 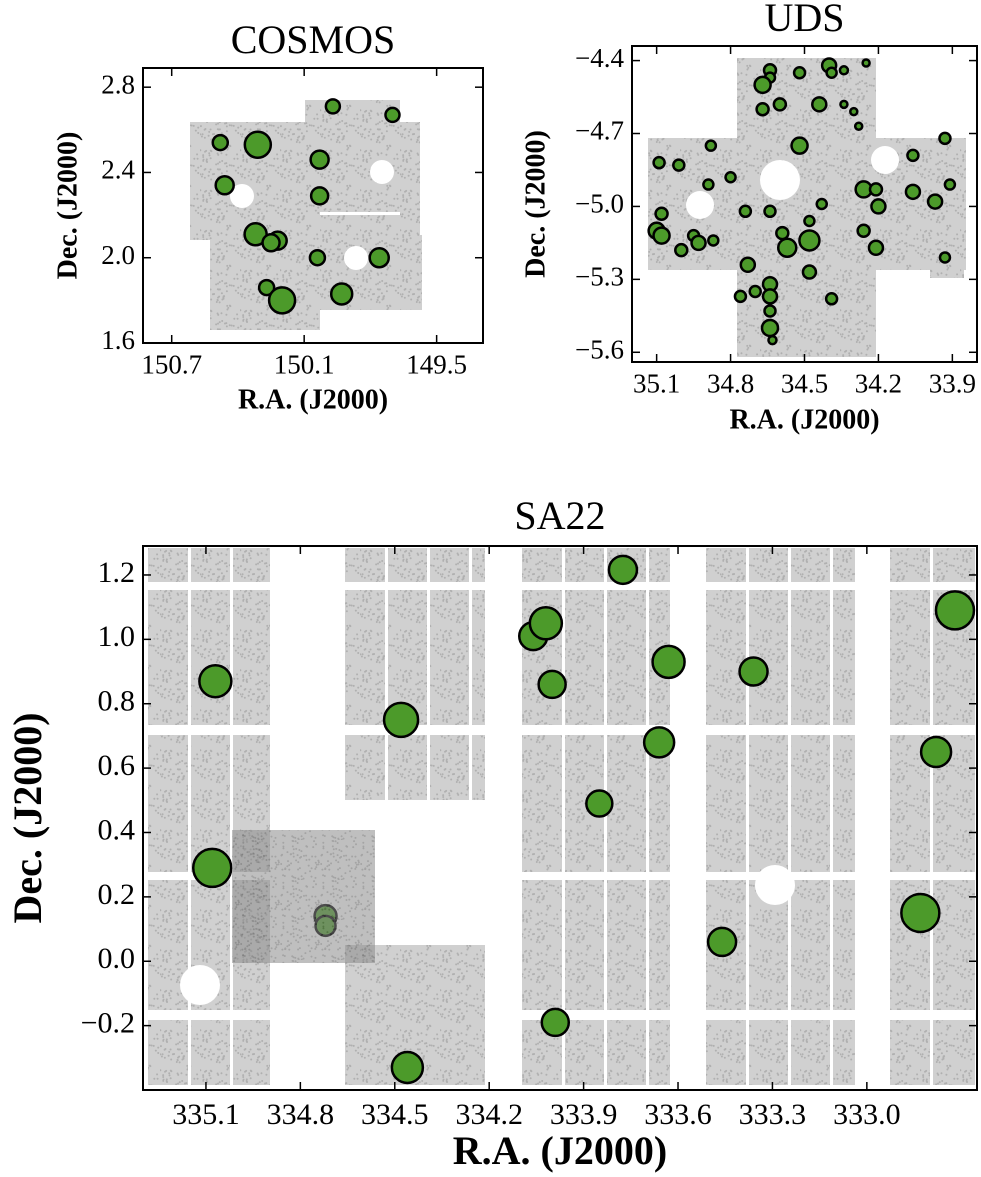 What do you see at coordinates (599, 349) in the screenshot?
I see `y-tick-label: −5.6` at bounding box center [599, 349].